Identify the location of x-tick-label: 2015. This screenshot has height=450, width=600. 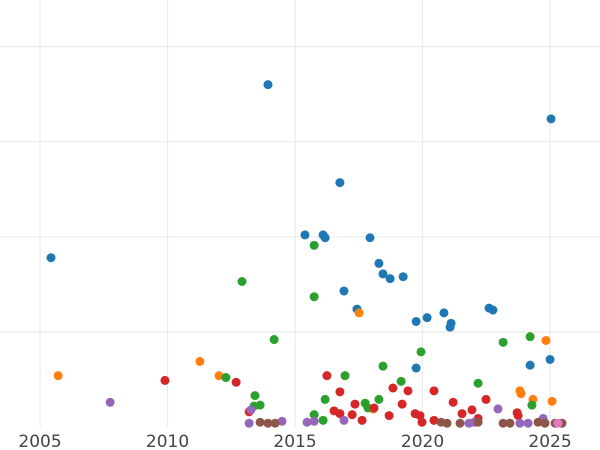
(294, 441).